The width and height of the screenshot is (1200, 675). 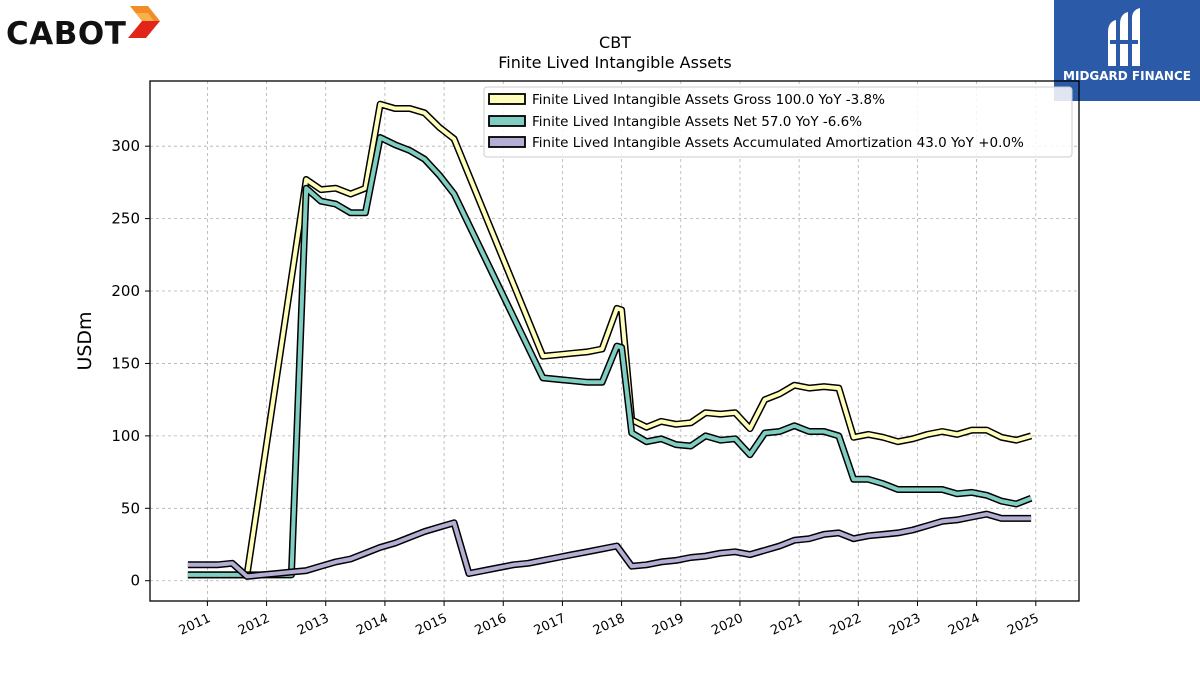 What do you see at coordinates (144, 22) in the screenshot?
I see `cabot-flame-icon` at bounding box center [144, 22].